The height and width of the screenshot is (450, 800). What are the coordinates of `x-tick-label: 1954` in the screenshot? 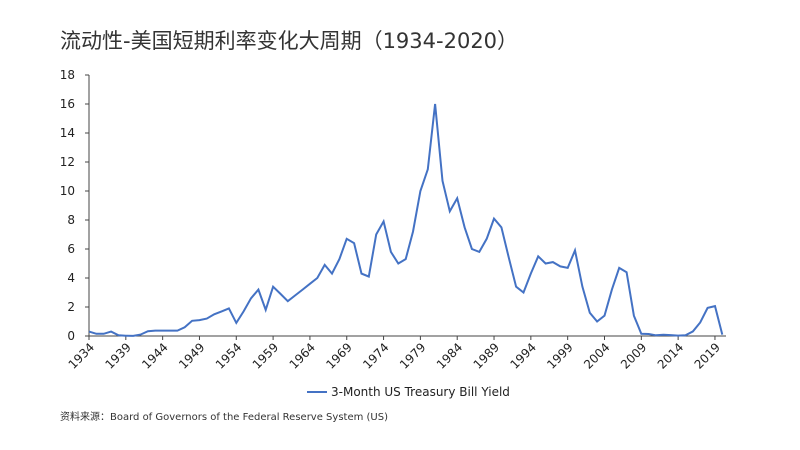 It's located at (228, 355).